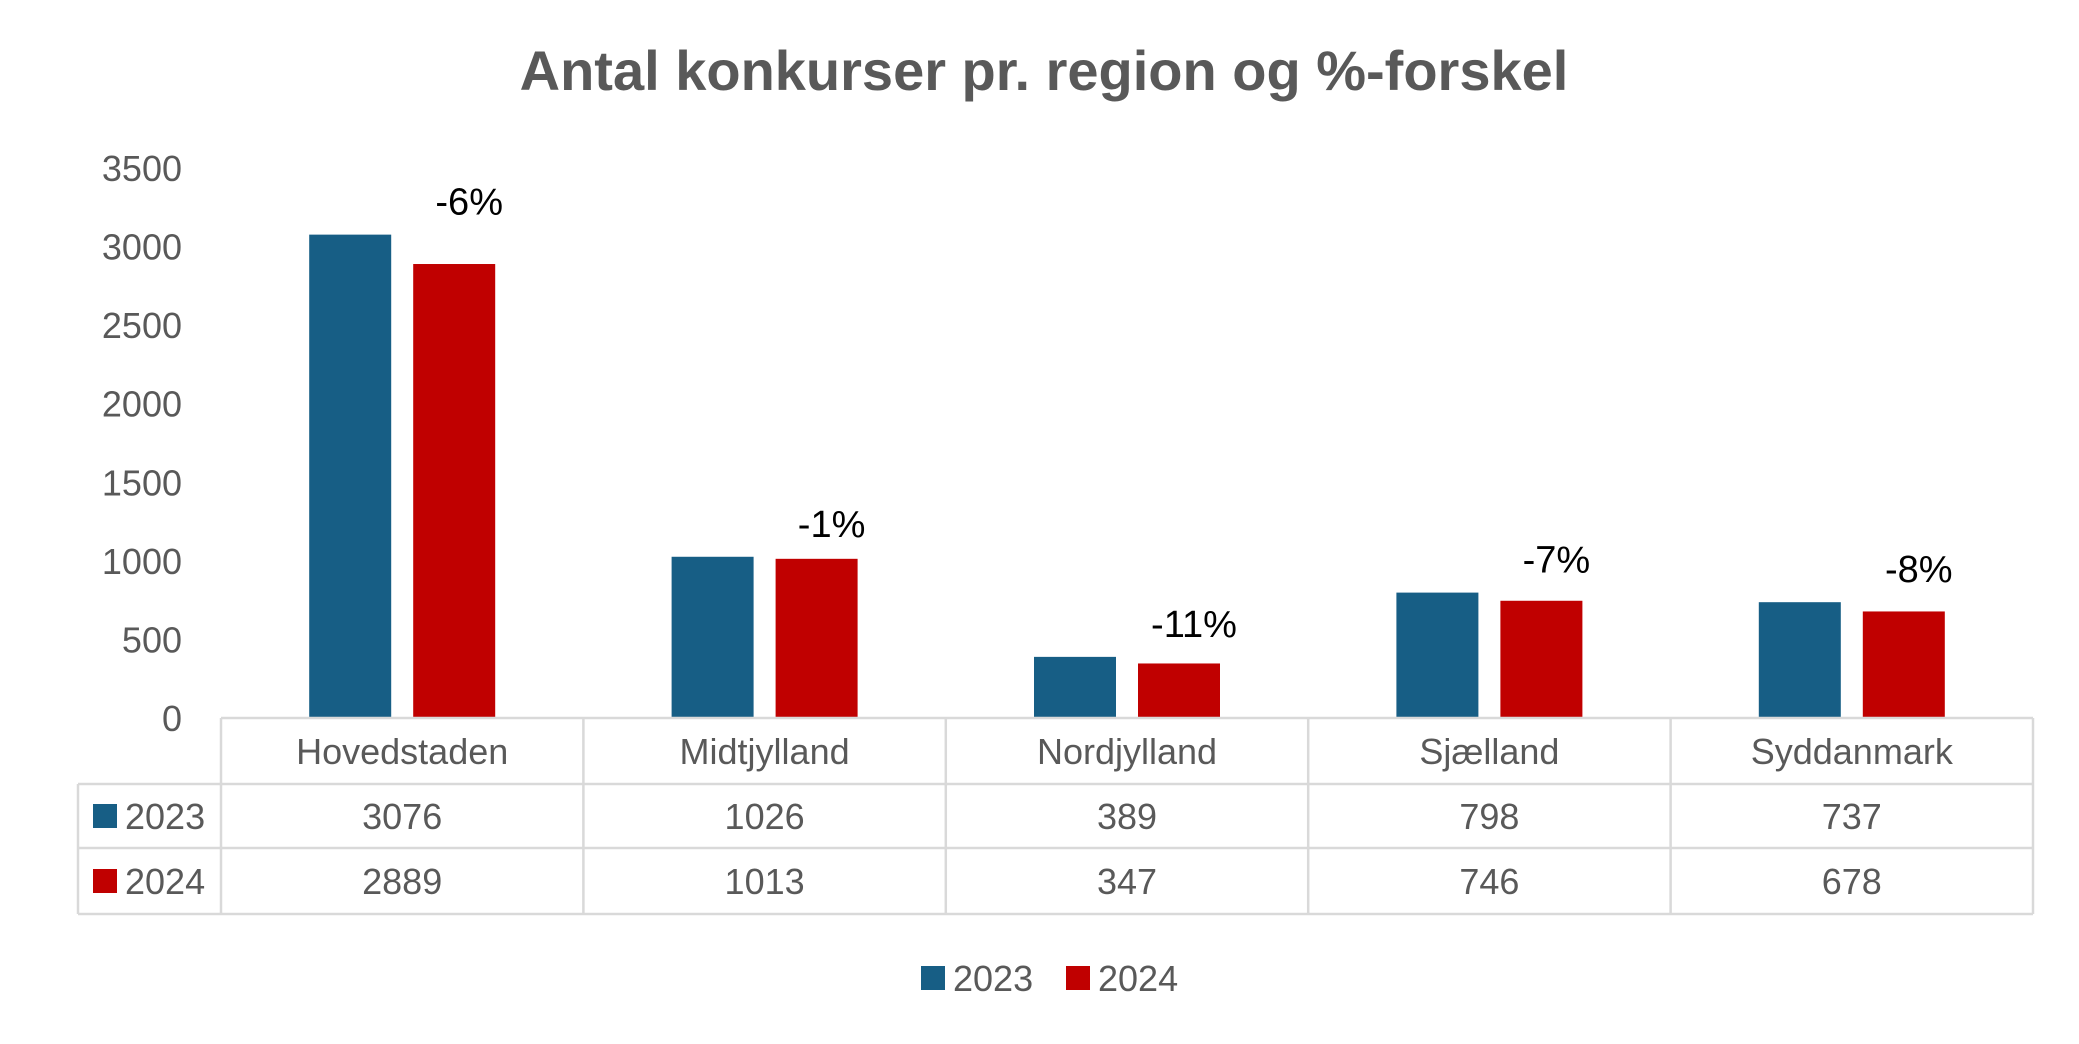 Image resolution: width=2079 pixels, height=1044 pixels. What do you see at coordinates (105, 816) in the screenshot?
I see `series-key-2023` at bounding box center [105, 816].